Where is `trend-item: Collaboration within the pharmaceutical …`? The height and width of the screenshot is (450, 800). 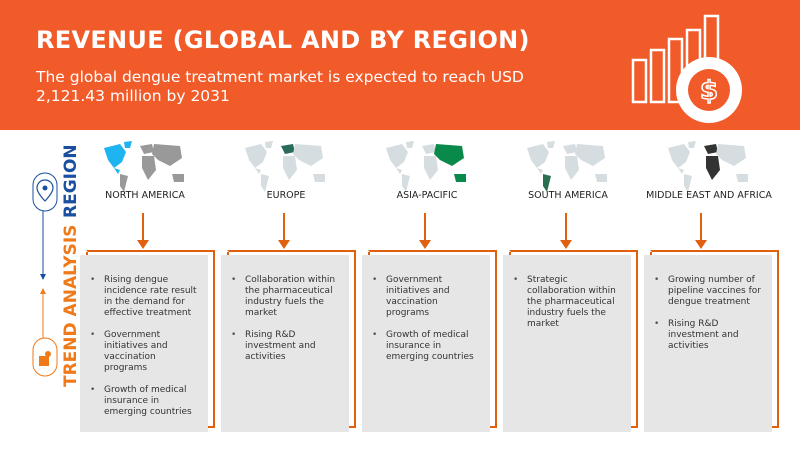
trend-item: Collaboration within the pharmaceutical … is located at coordinates (285, 297).